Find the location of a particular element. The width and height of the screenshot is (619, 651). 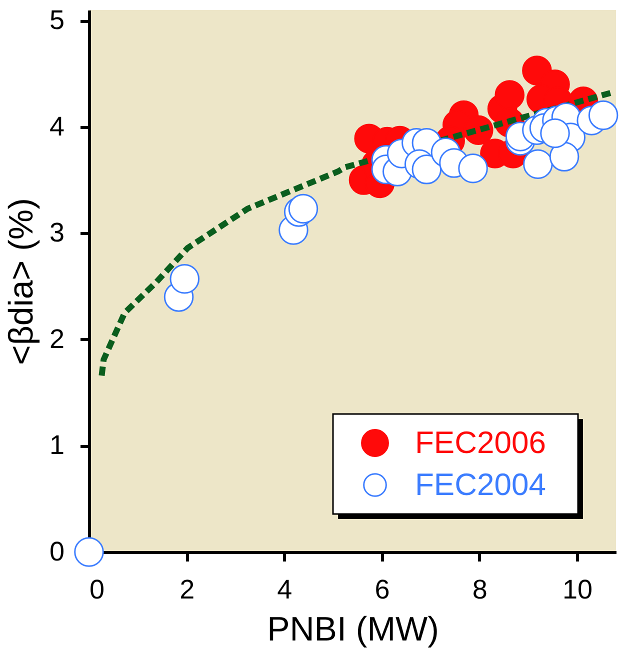

x-tick-label: 2 is located at coordinates (187, 589).